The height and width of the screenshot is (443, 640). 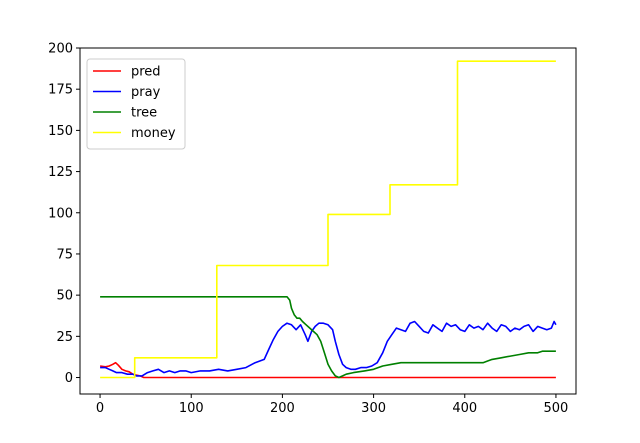 I want to click on legend-label-pred: pred, so click(x=146, y=72).